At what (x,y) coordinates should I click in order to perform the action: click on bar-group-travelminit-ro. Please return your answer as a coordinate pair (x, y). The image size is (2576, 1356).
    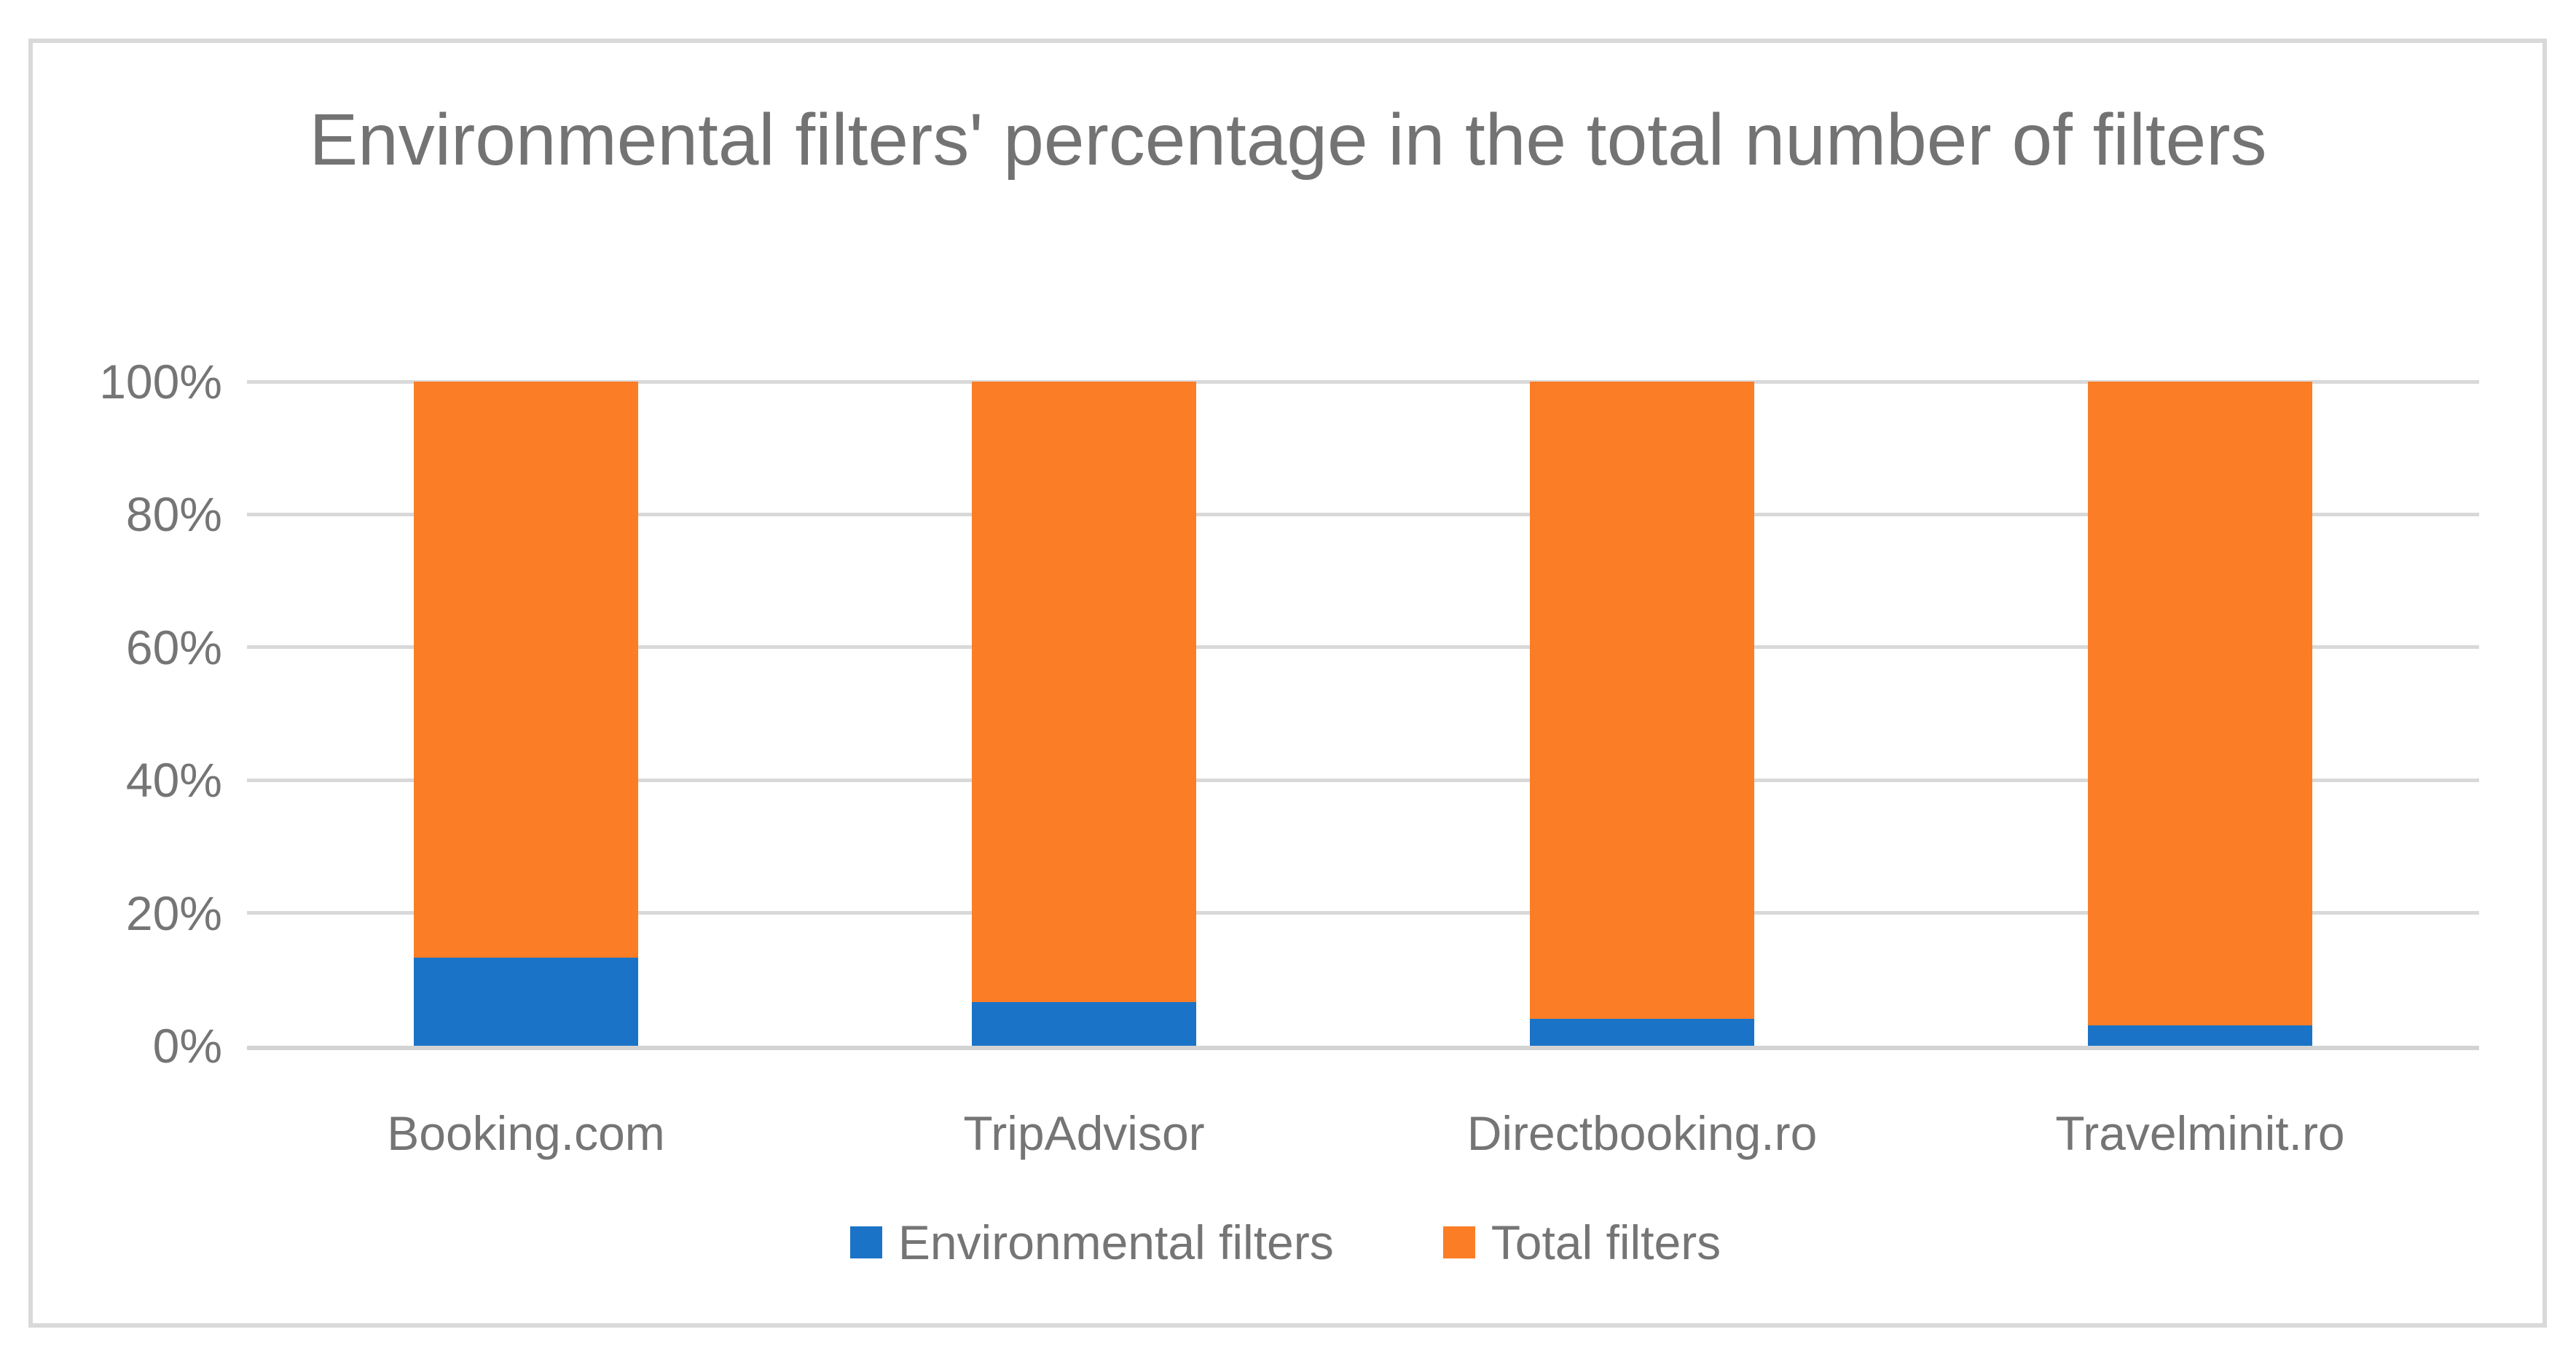
    Looking at the image, I should click on (2200, 714).